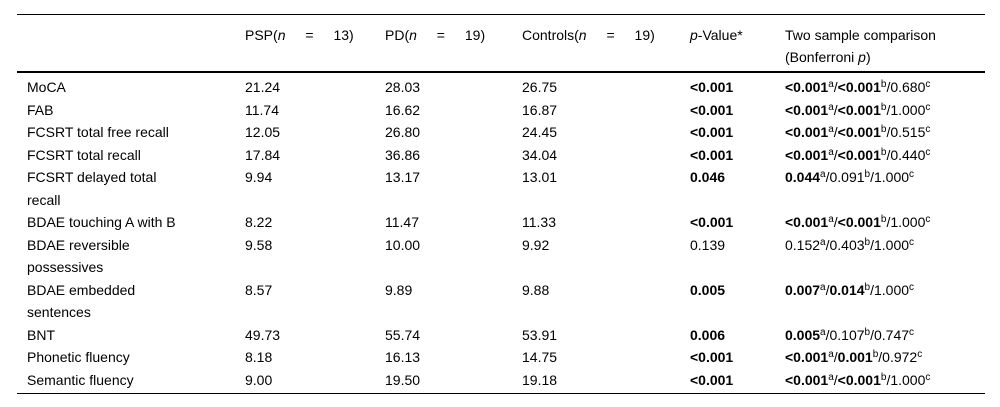  I want to click on row-label-line: Phonetic fluency, so click(78, 357).